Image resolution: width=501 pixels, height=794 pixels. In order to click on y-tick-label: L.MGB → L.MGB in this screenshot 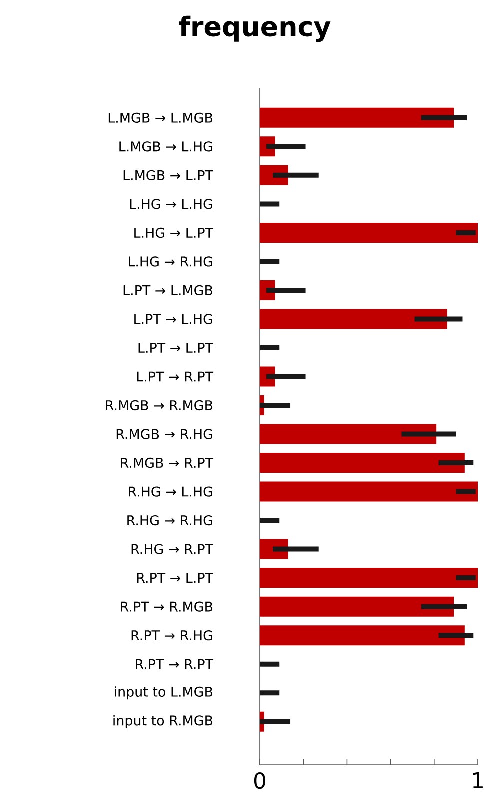, I will do `click(160, 117)`.